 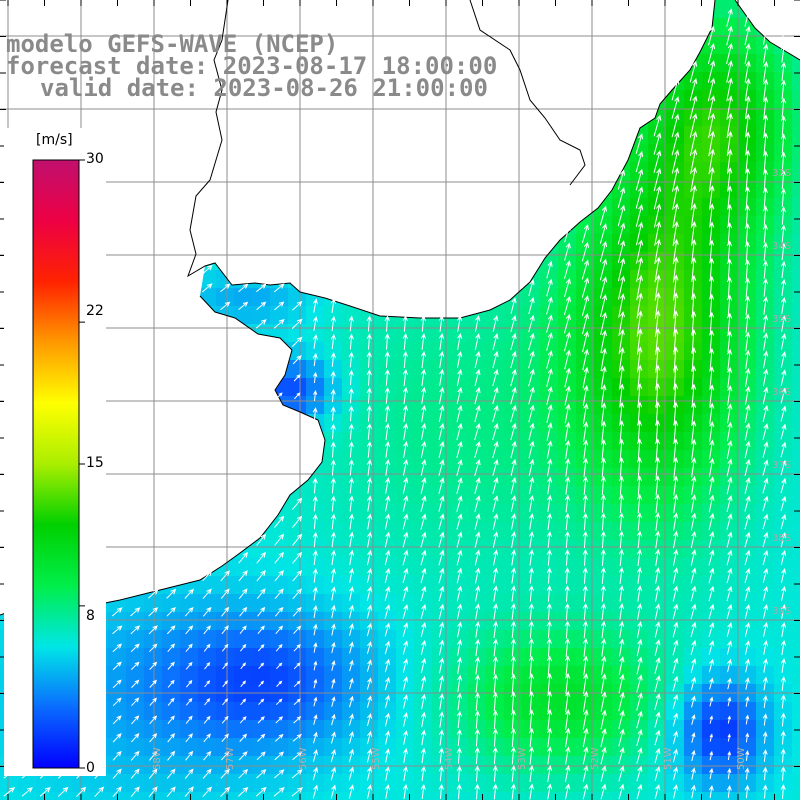 I want to click on lat-label: 37S, so click(x=781, y=465).